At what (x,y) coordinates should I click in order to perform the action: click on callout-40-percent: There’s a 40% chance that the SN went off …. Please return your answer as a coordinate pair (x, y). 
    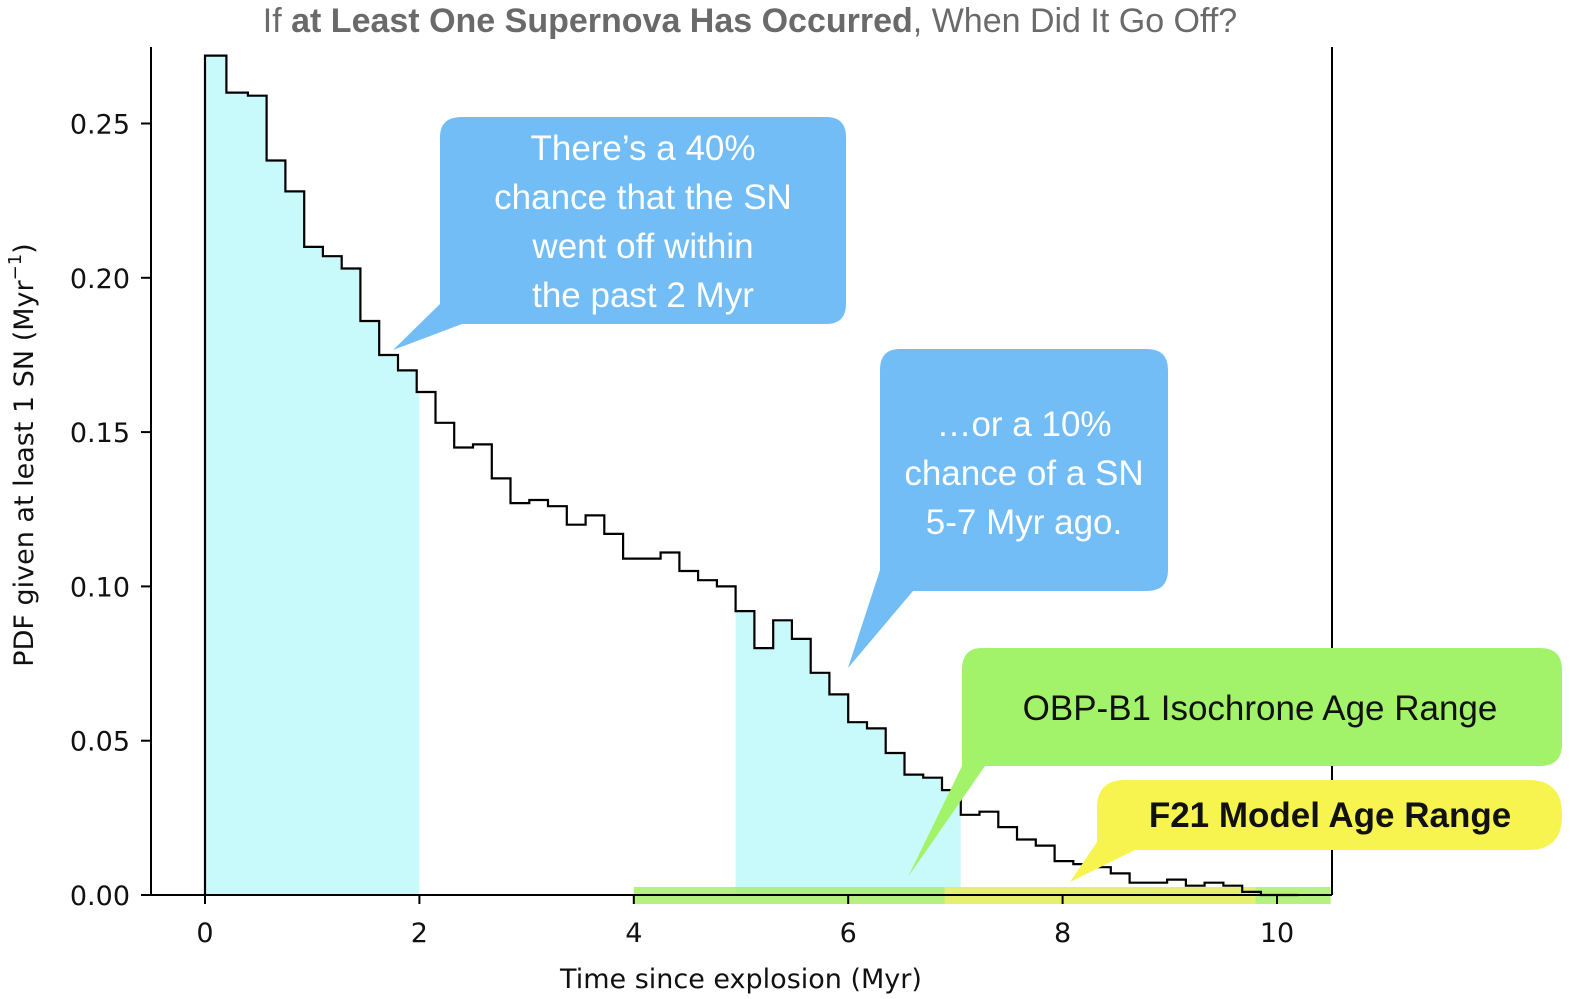
    Looking at the image, I should click on (619, 233).